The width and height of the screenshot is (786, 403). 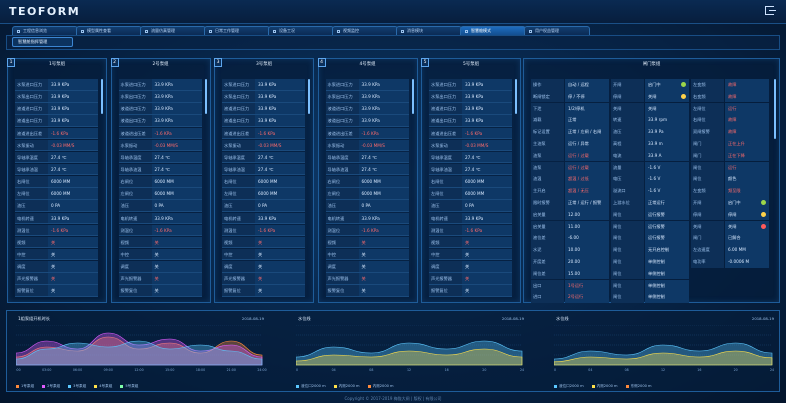 I want to click on gate-label: 左边速度, so click(x=707, y=250).